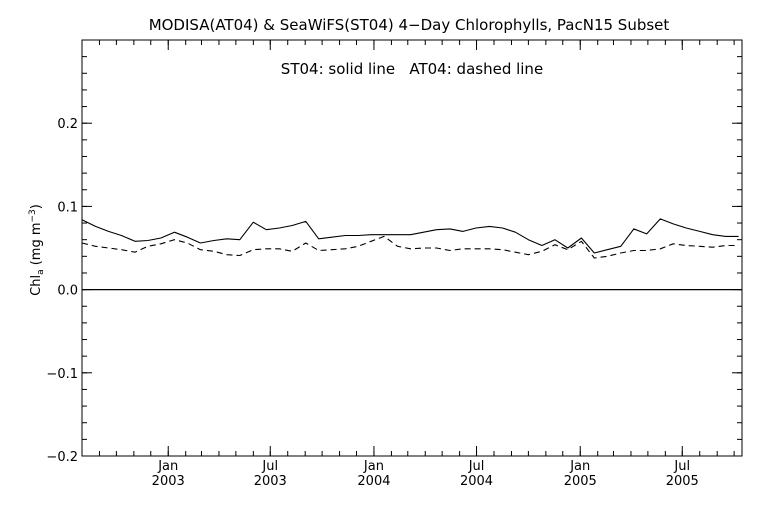  I want to click on y-tick-label: 0.0, so click(67, 291).